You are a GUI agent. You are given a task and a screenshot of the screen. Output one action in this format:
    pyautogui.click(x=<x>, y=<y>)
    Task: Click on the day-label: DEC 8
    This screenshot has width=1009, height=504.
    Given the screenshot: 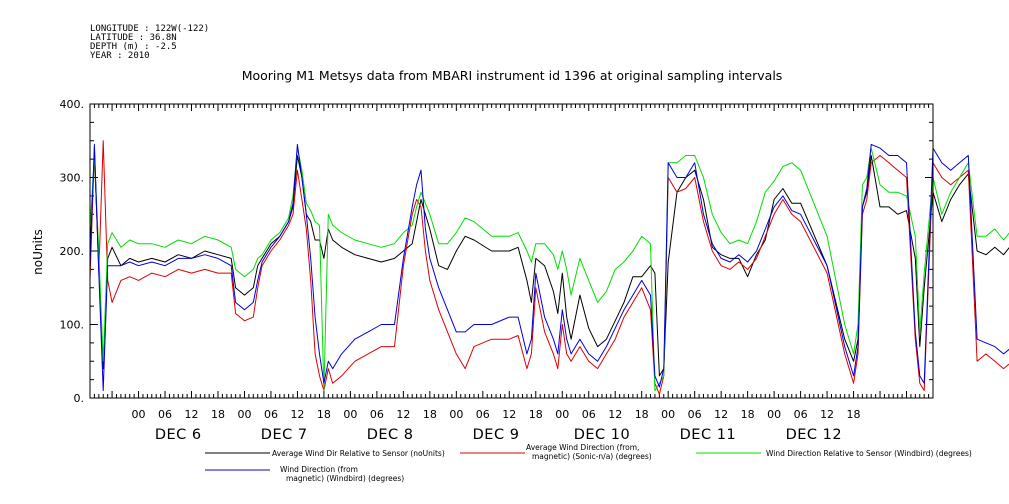 What is the action you would take?
    pyautogui.click(x=390, y=435)
    